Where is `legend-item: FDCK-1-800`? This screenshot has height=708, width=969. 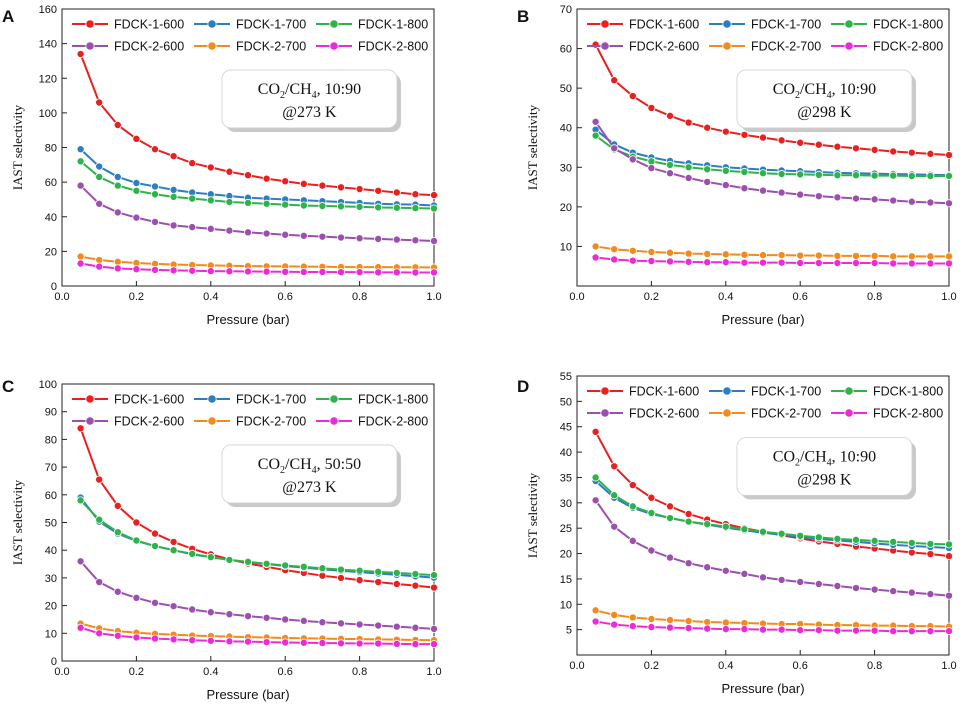 legend-item: FDCK-1-800 is located at coordinates (887, 25).